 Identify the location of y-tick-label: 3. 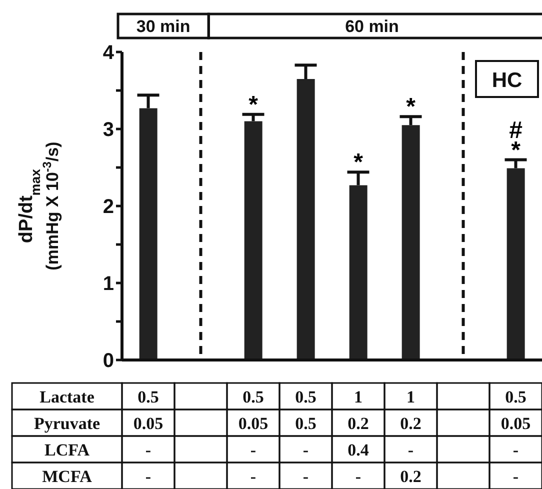
(108, 130).